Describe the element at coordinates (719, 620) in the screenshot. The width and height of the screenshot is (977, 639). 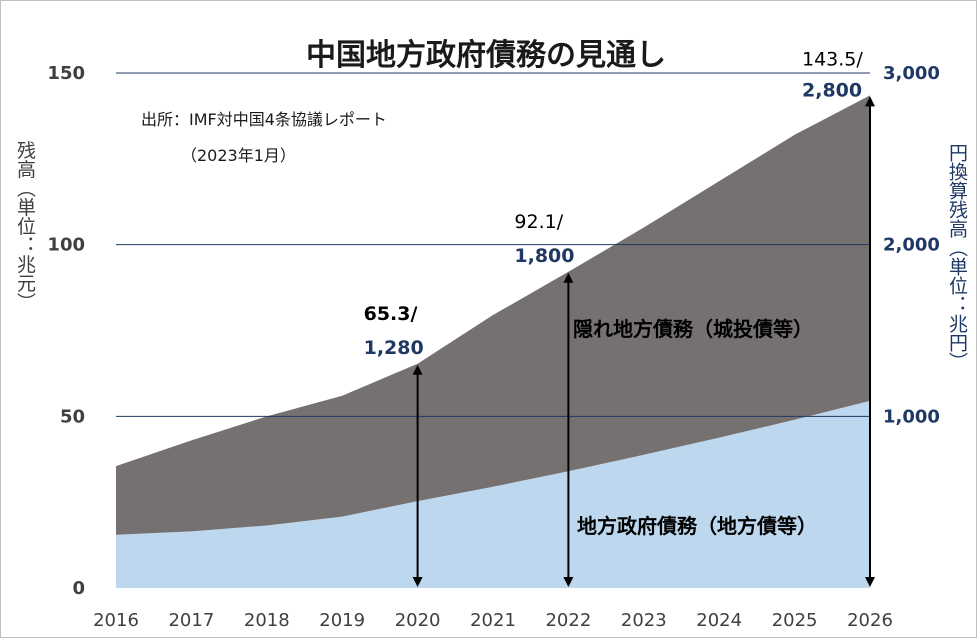
I see `x-tick-label: 2024` at that location.